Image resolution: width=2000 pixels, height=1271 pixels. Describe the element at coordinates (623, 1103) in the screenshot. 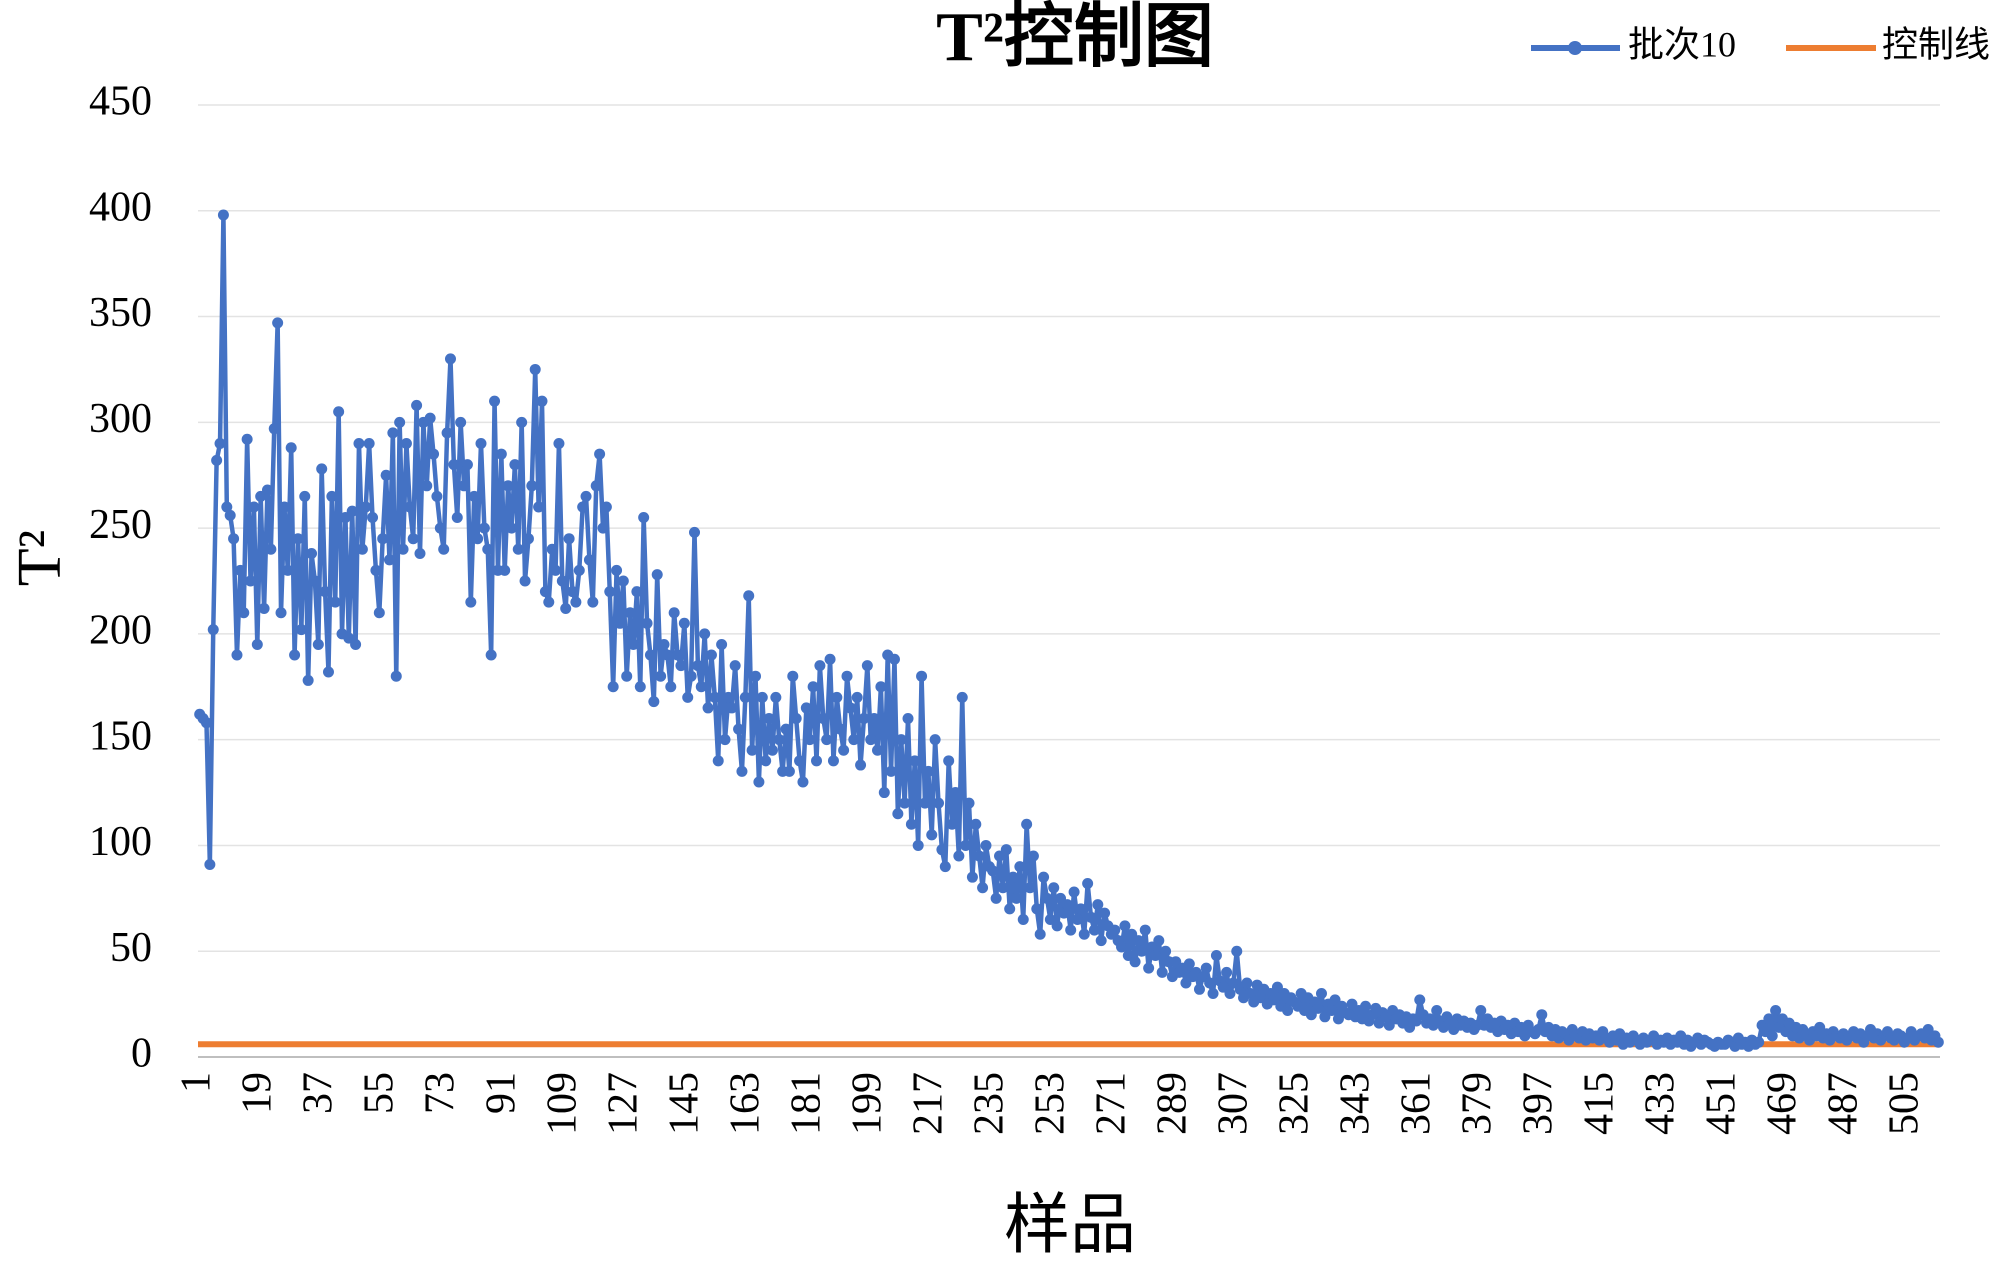

I see `x-tick-label: 127` at that location.